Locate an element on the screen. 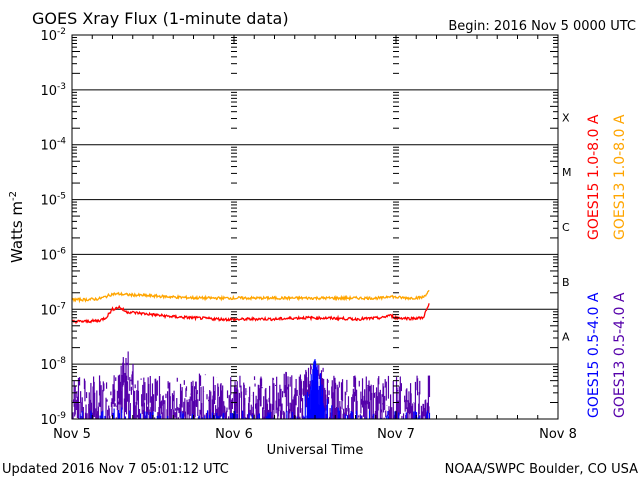 The image size is (640, 484). legend-entry: GOES15 0.5-4.0 A is located at coordinates (594, 355).